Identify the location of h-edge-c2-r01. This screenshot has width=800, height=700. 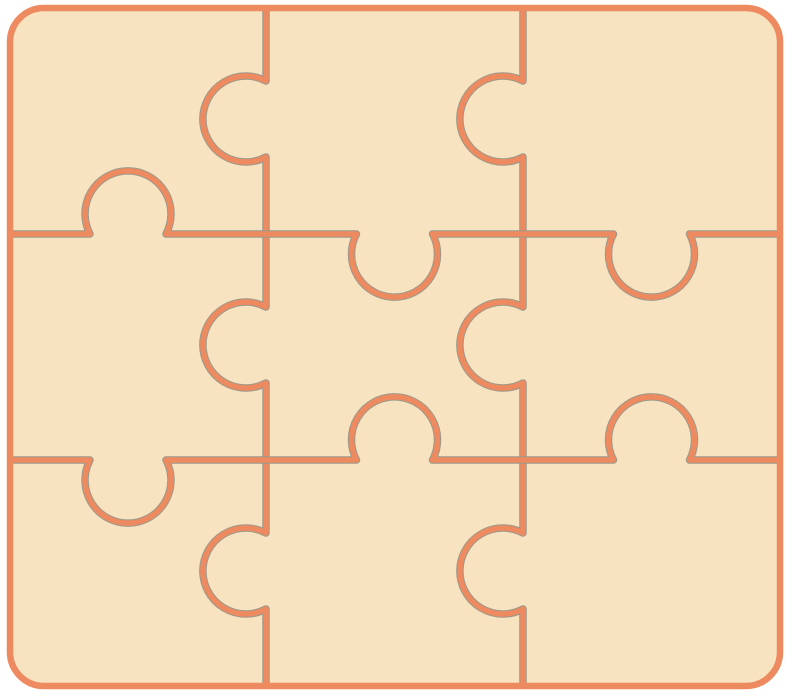
(651, 265).